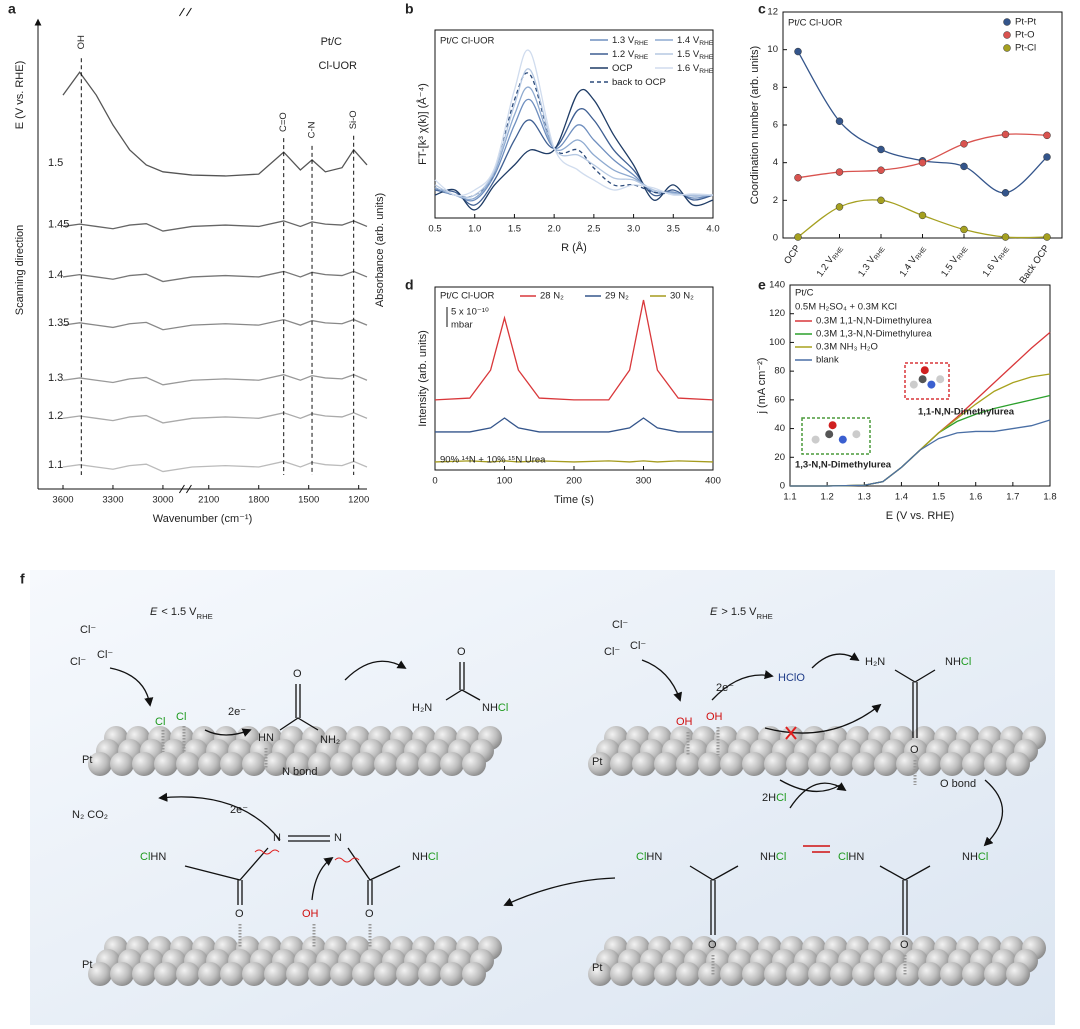  What do you see at coordinates (434, 481) in the screenshot?
I see `x-tick-label: 0` at bounding box center [434, 481].